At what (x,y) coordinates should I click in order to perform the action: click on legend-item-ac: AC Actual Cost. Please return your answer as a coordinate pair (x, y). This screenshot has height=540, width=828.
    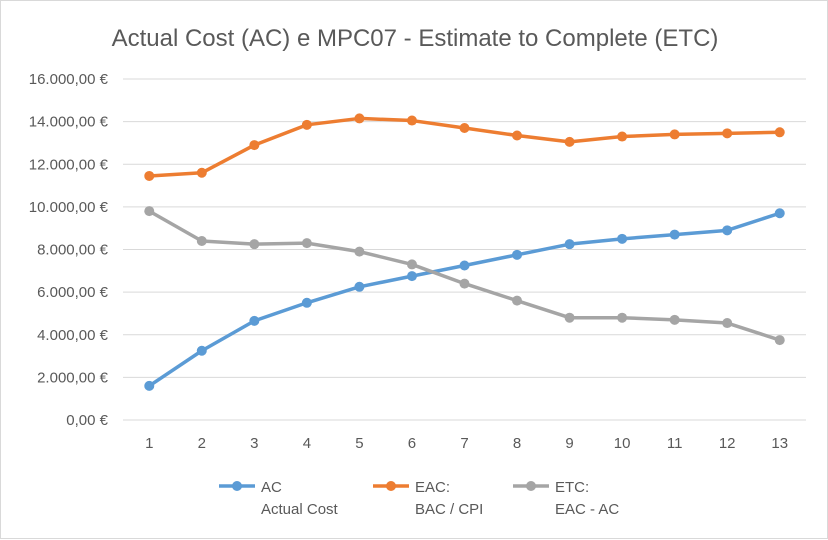
    Looking at the image, I should click on (279, 498).